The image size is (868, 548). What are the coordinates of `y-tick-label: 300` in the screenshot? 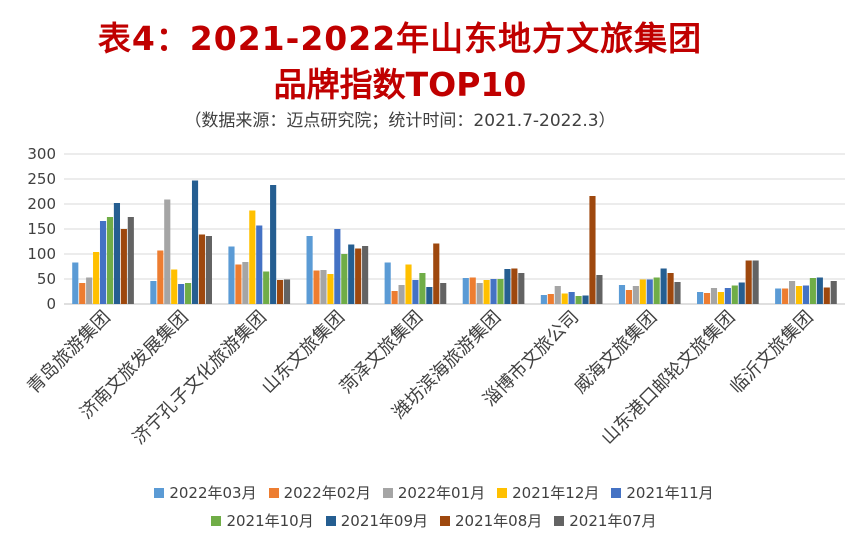 It's located at (41, 154).